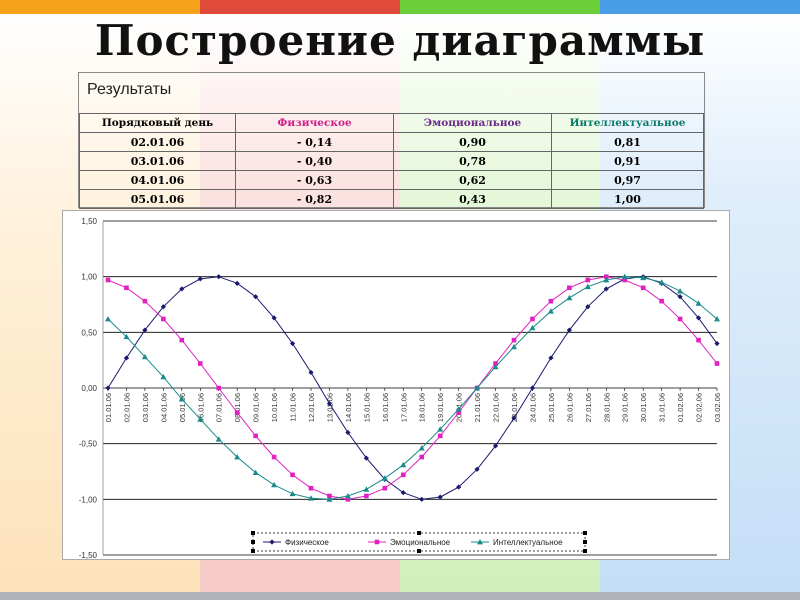 The width and height of the screenshot is (800, 600). Describe the element at coordinates (89, 277) in the screenshot. I see `y-tick-label: 1,00` at that location.